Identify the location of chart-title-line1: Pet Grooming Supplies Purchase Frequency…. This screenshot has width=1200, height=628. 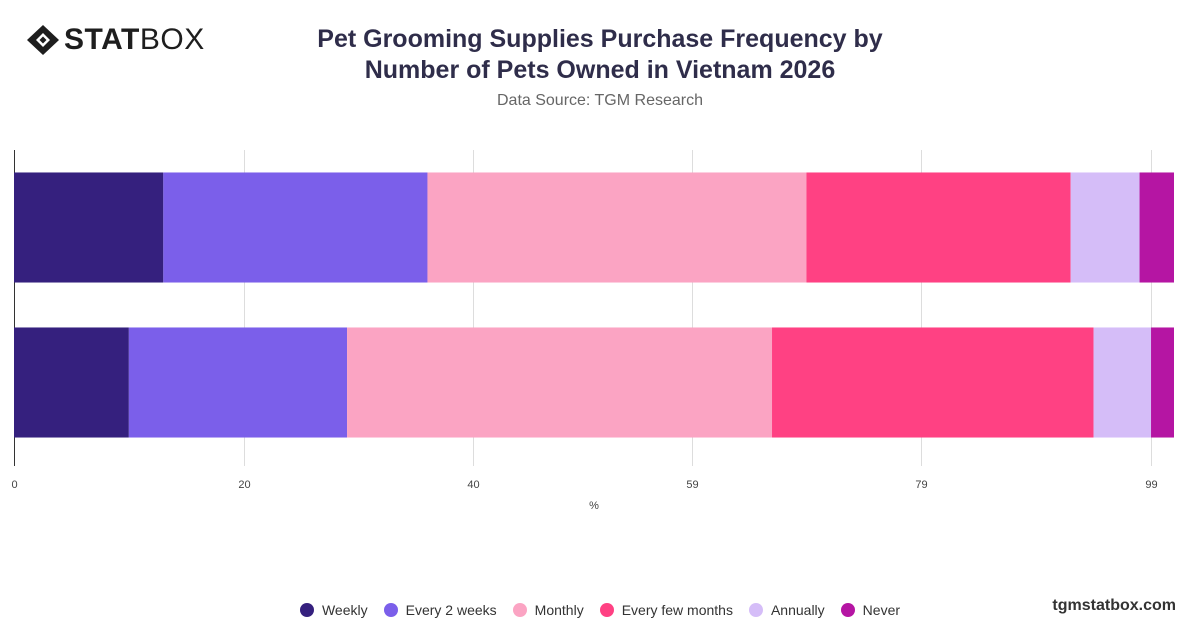
(600, 39).